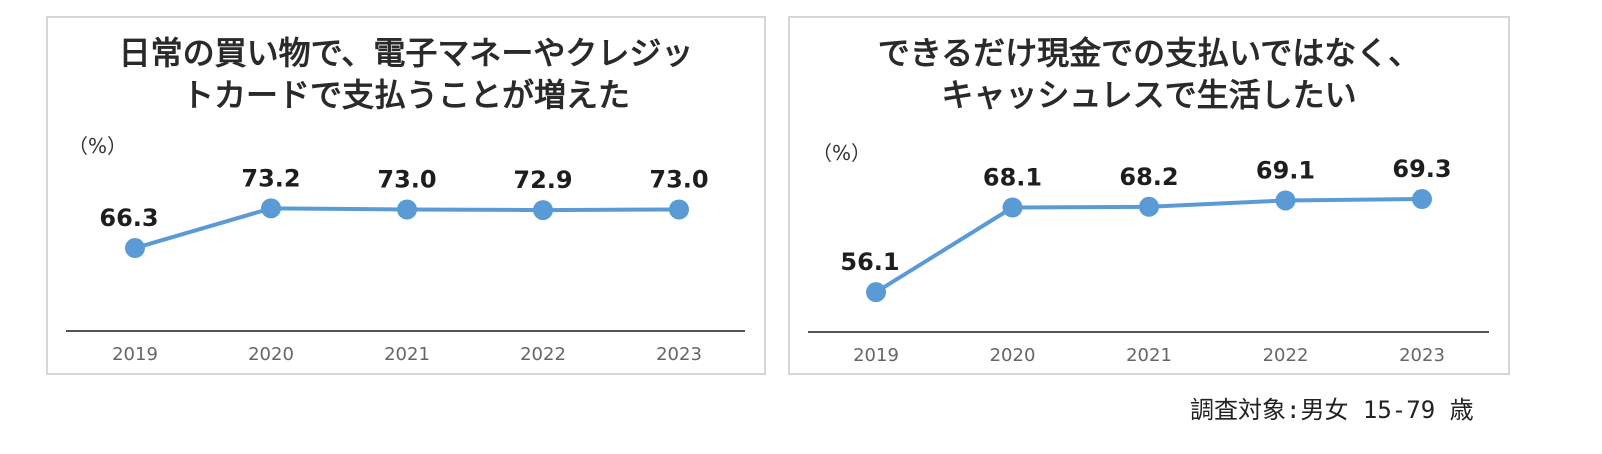  I want to click on chart-title-line-1: できるだけ現金での支払いではなく、, so click(1149, 53).